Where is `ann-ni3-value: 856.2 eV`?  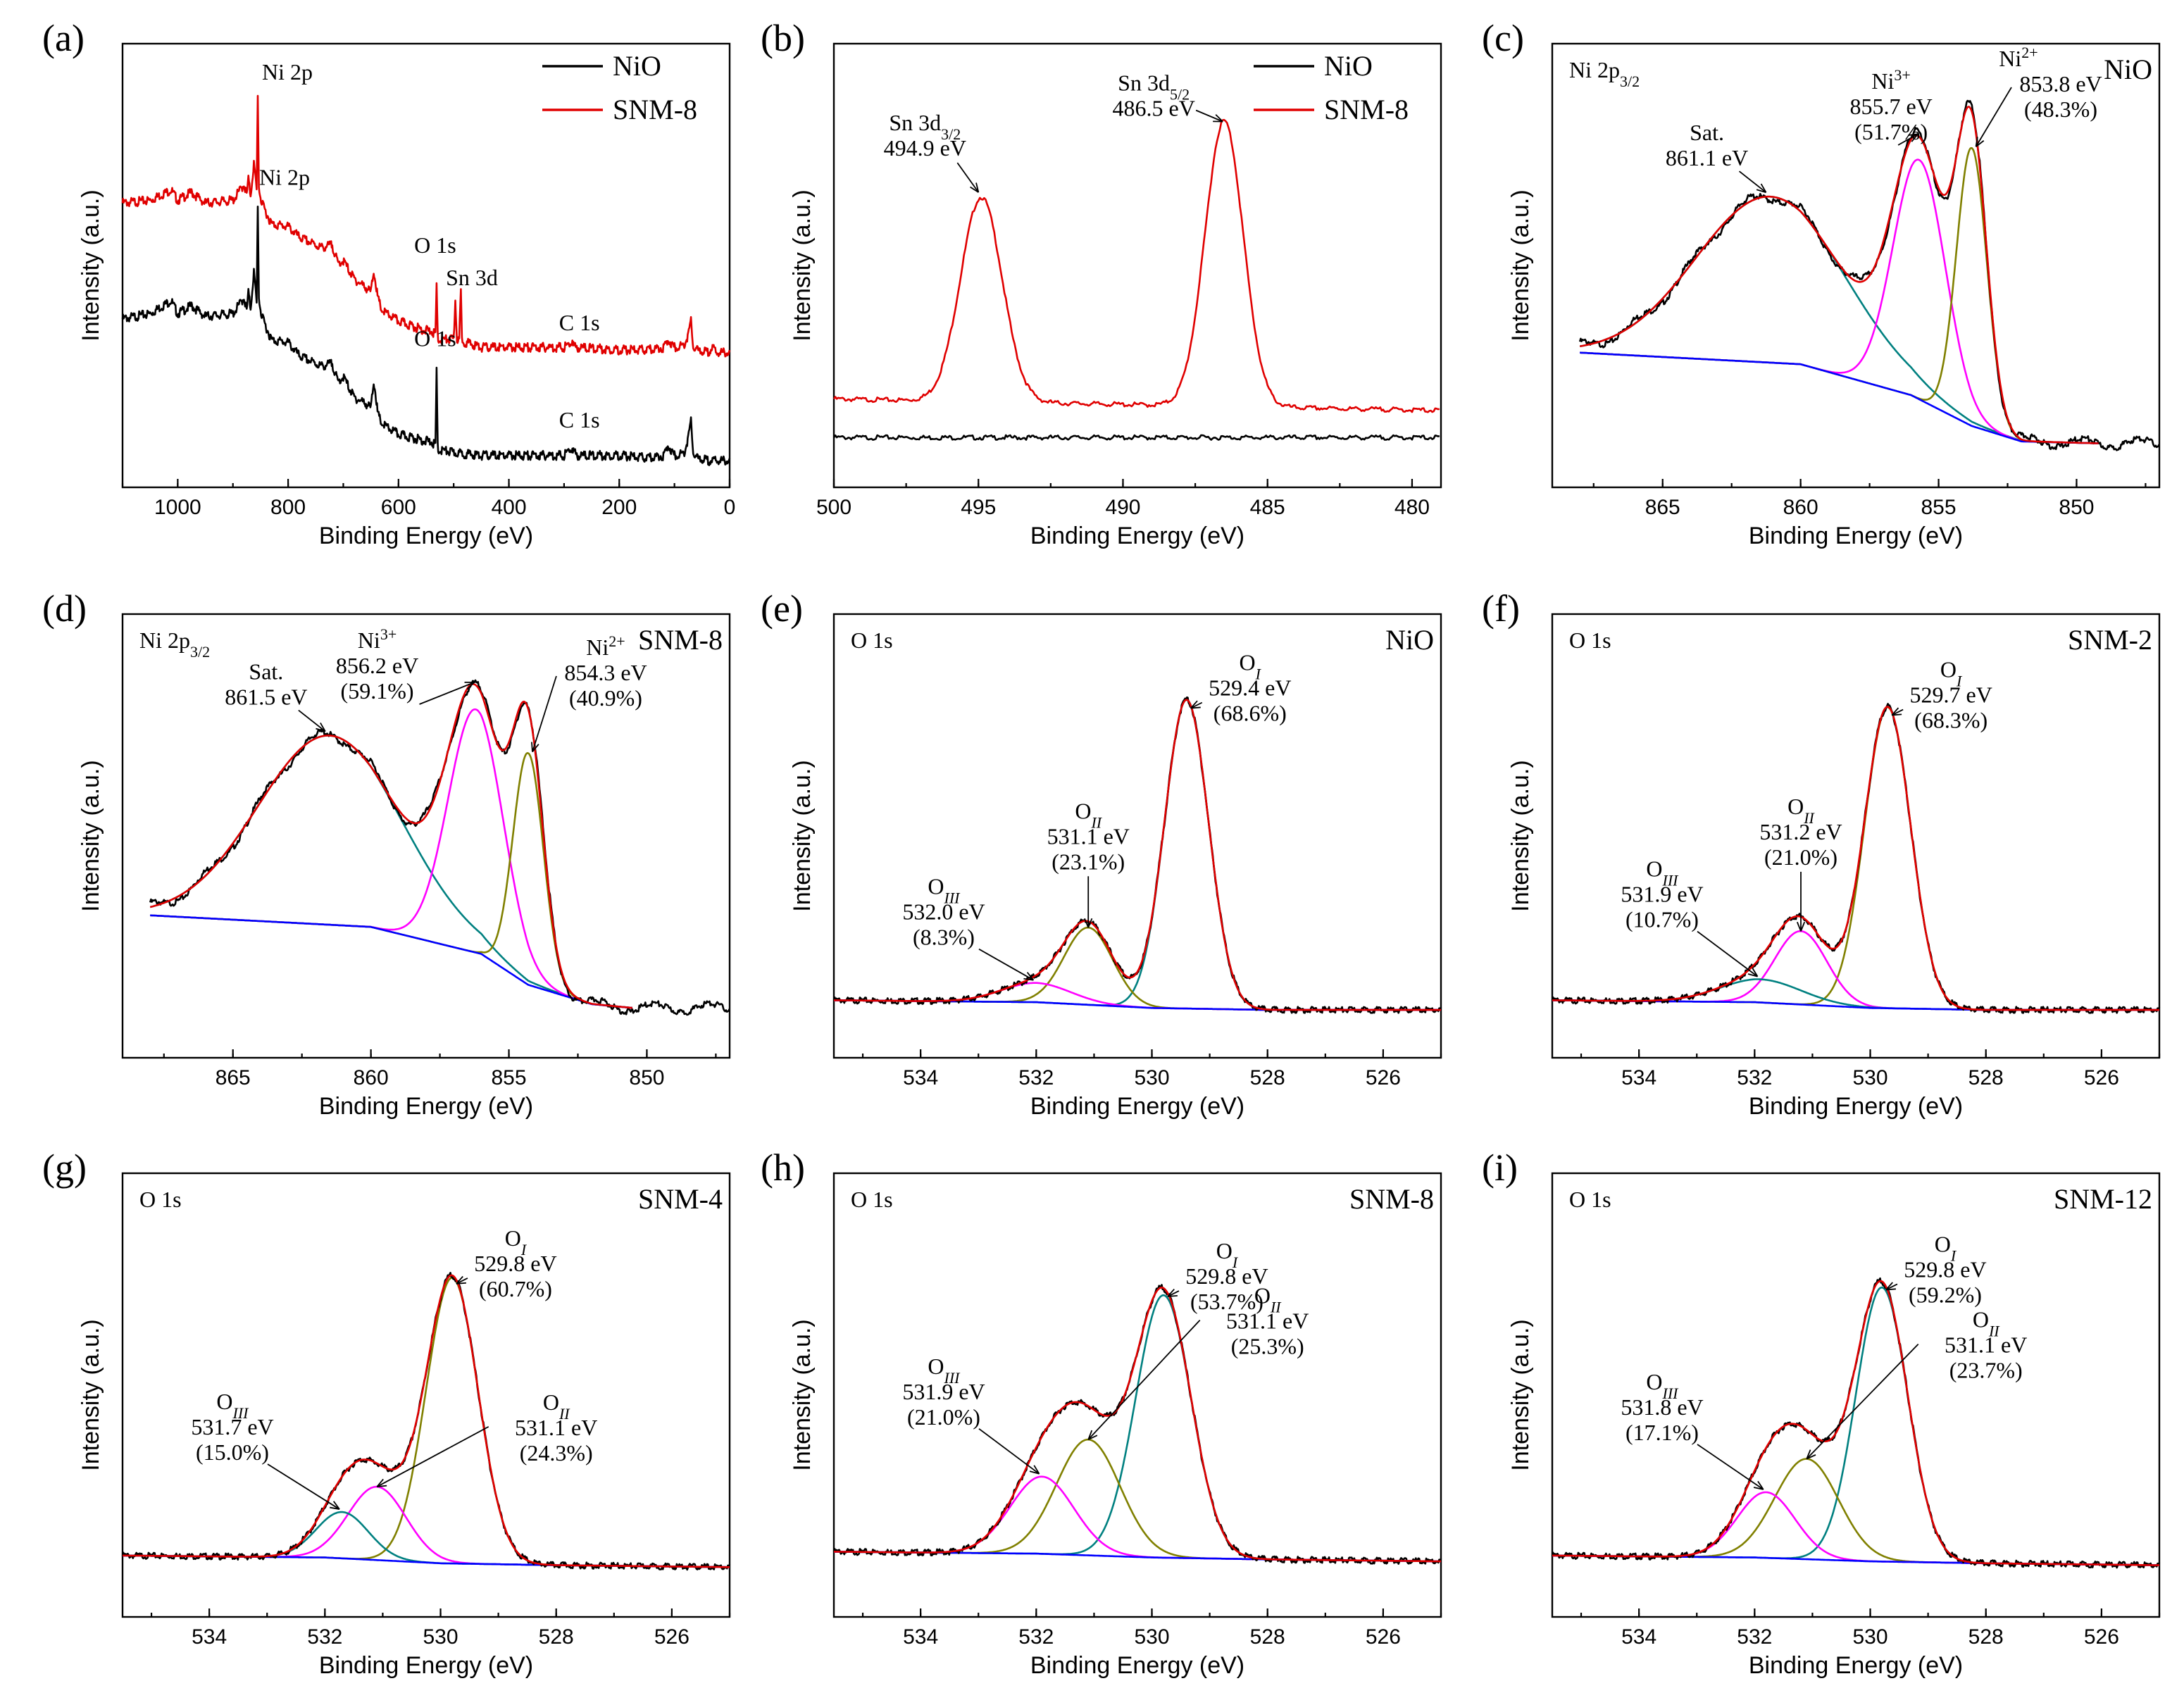
ann-ni3-value: 856.2 eV is located at coordinates (377, 665).